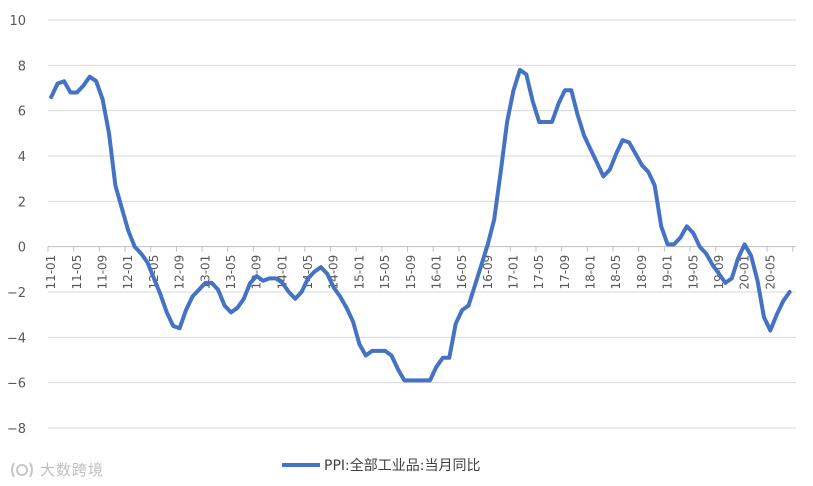 The image size is (813, 486). Describe the element at coordinates (308, 272) in the screenshot. I see `x-tick-label: 14-05` at that location.